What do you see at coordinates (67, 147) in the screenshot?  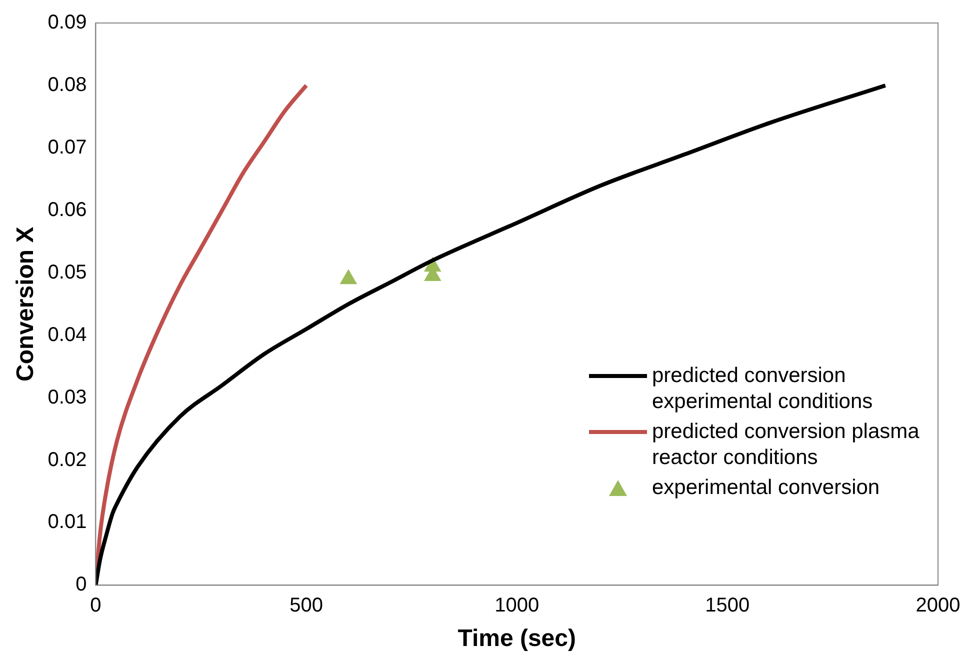 I see `y-tick-label: 0.07` at bounding box center [67, 147].